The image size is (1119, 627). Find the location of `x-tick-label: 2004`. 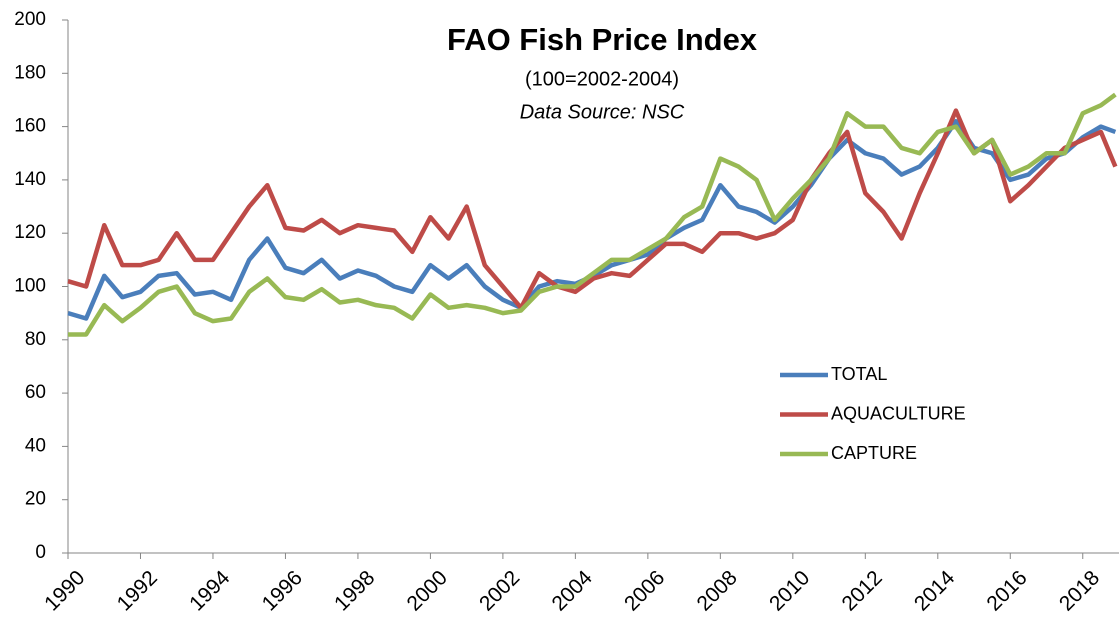

x-tick-label: 2004 is located at coordinates (573, 591).